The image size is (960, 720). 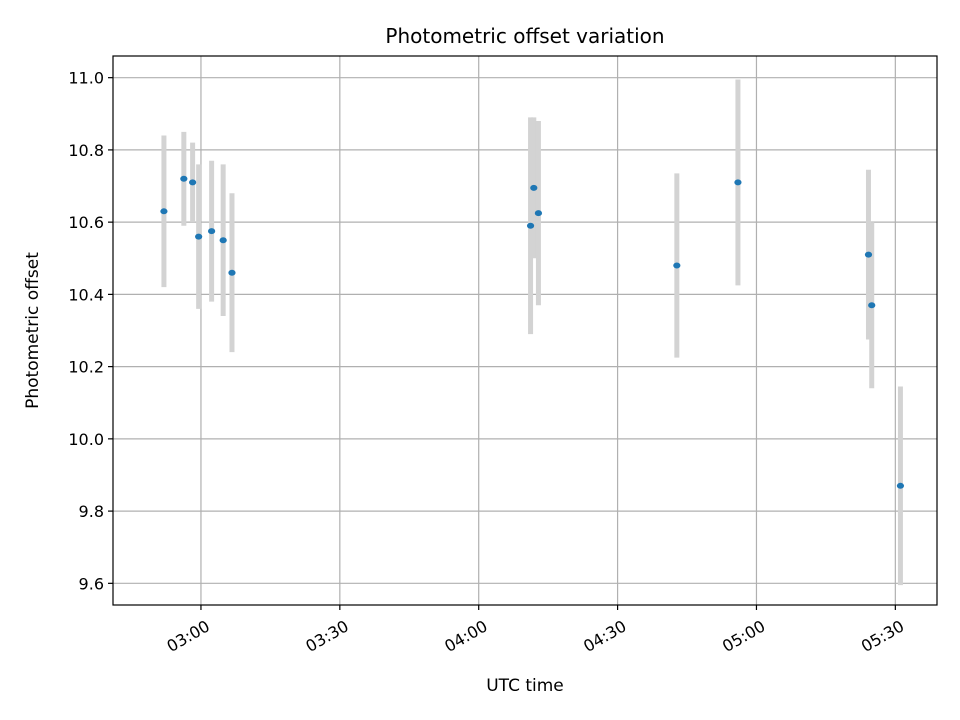 I want to click on y-tick-label: 10.2, so click(x=86, y=367).